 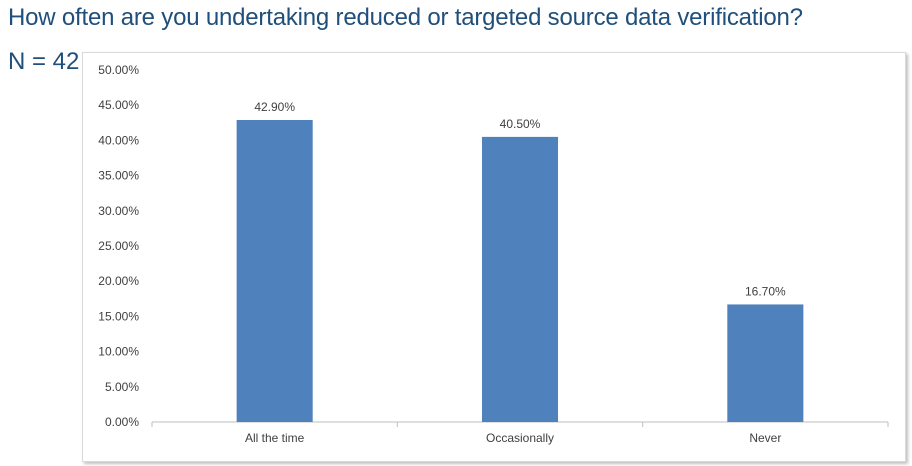 I want to click on sample-size-label: N = 42, so click(x=44, y=61).